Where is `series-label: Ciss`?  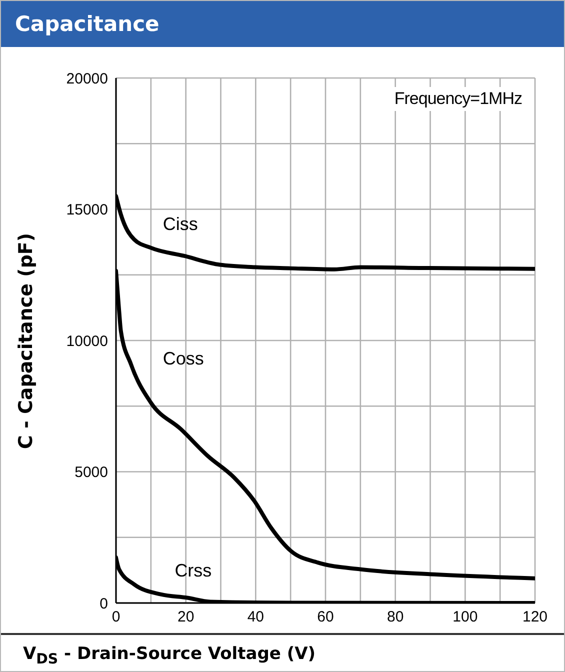 series-label: Ciss is located at coordinates (180, 224).